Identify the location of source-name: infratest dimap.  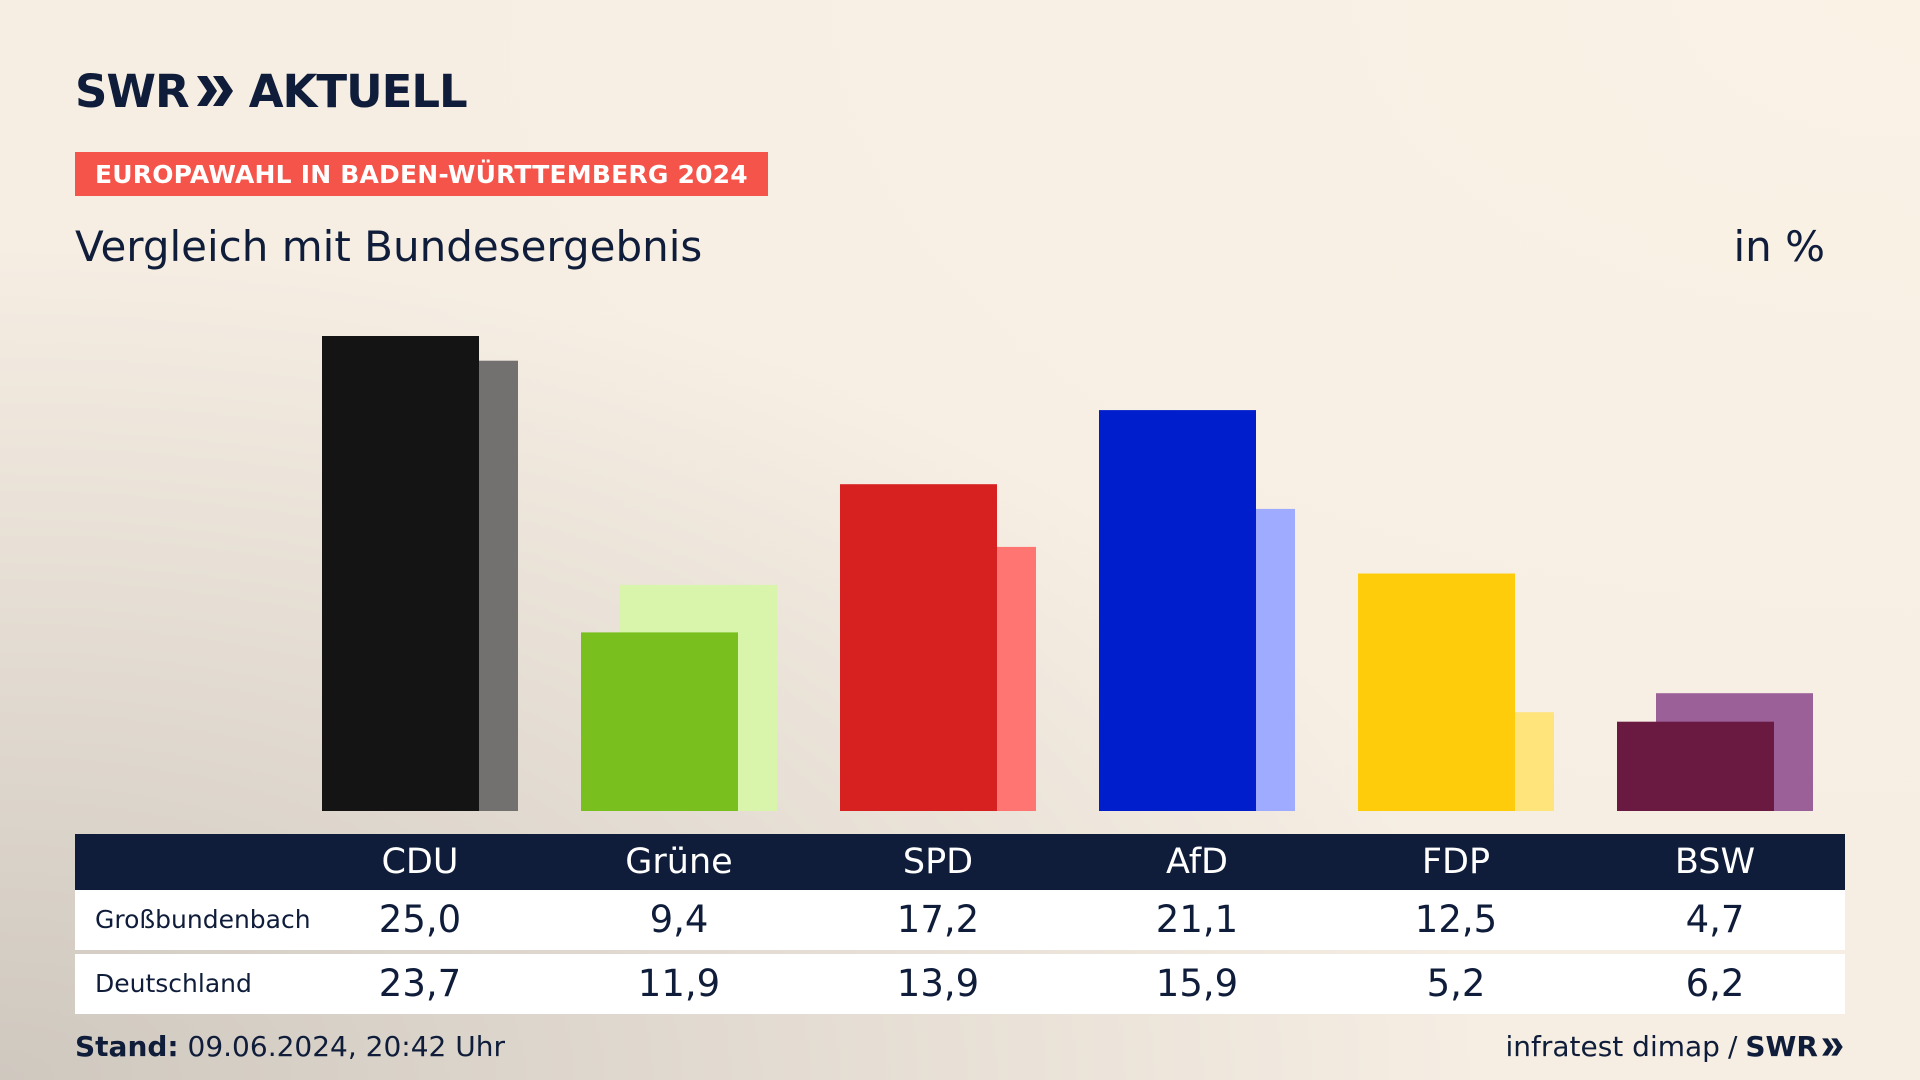
(1612, 1046).